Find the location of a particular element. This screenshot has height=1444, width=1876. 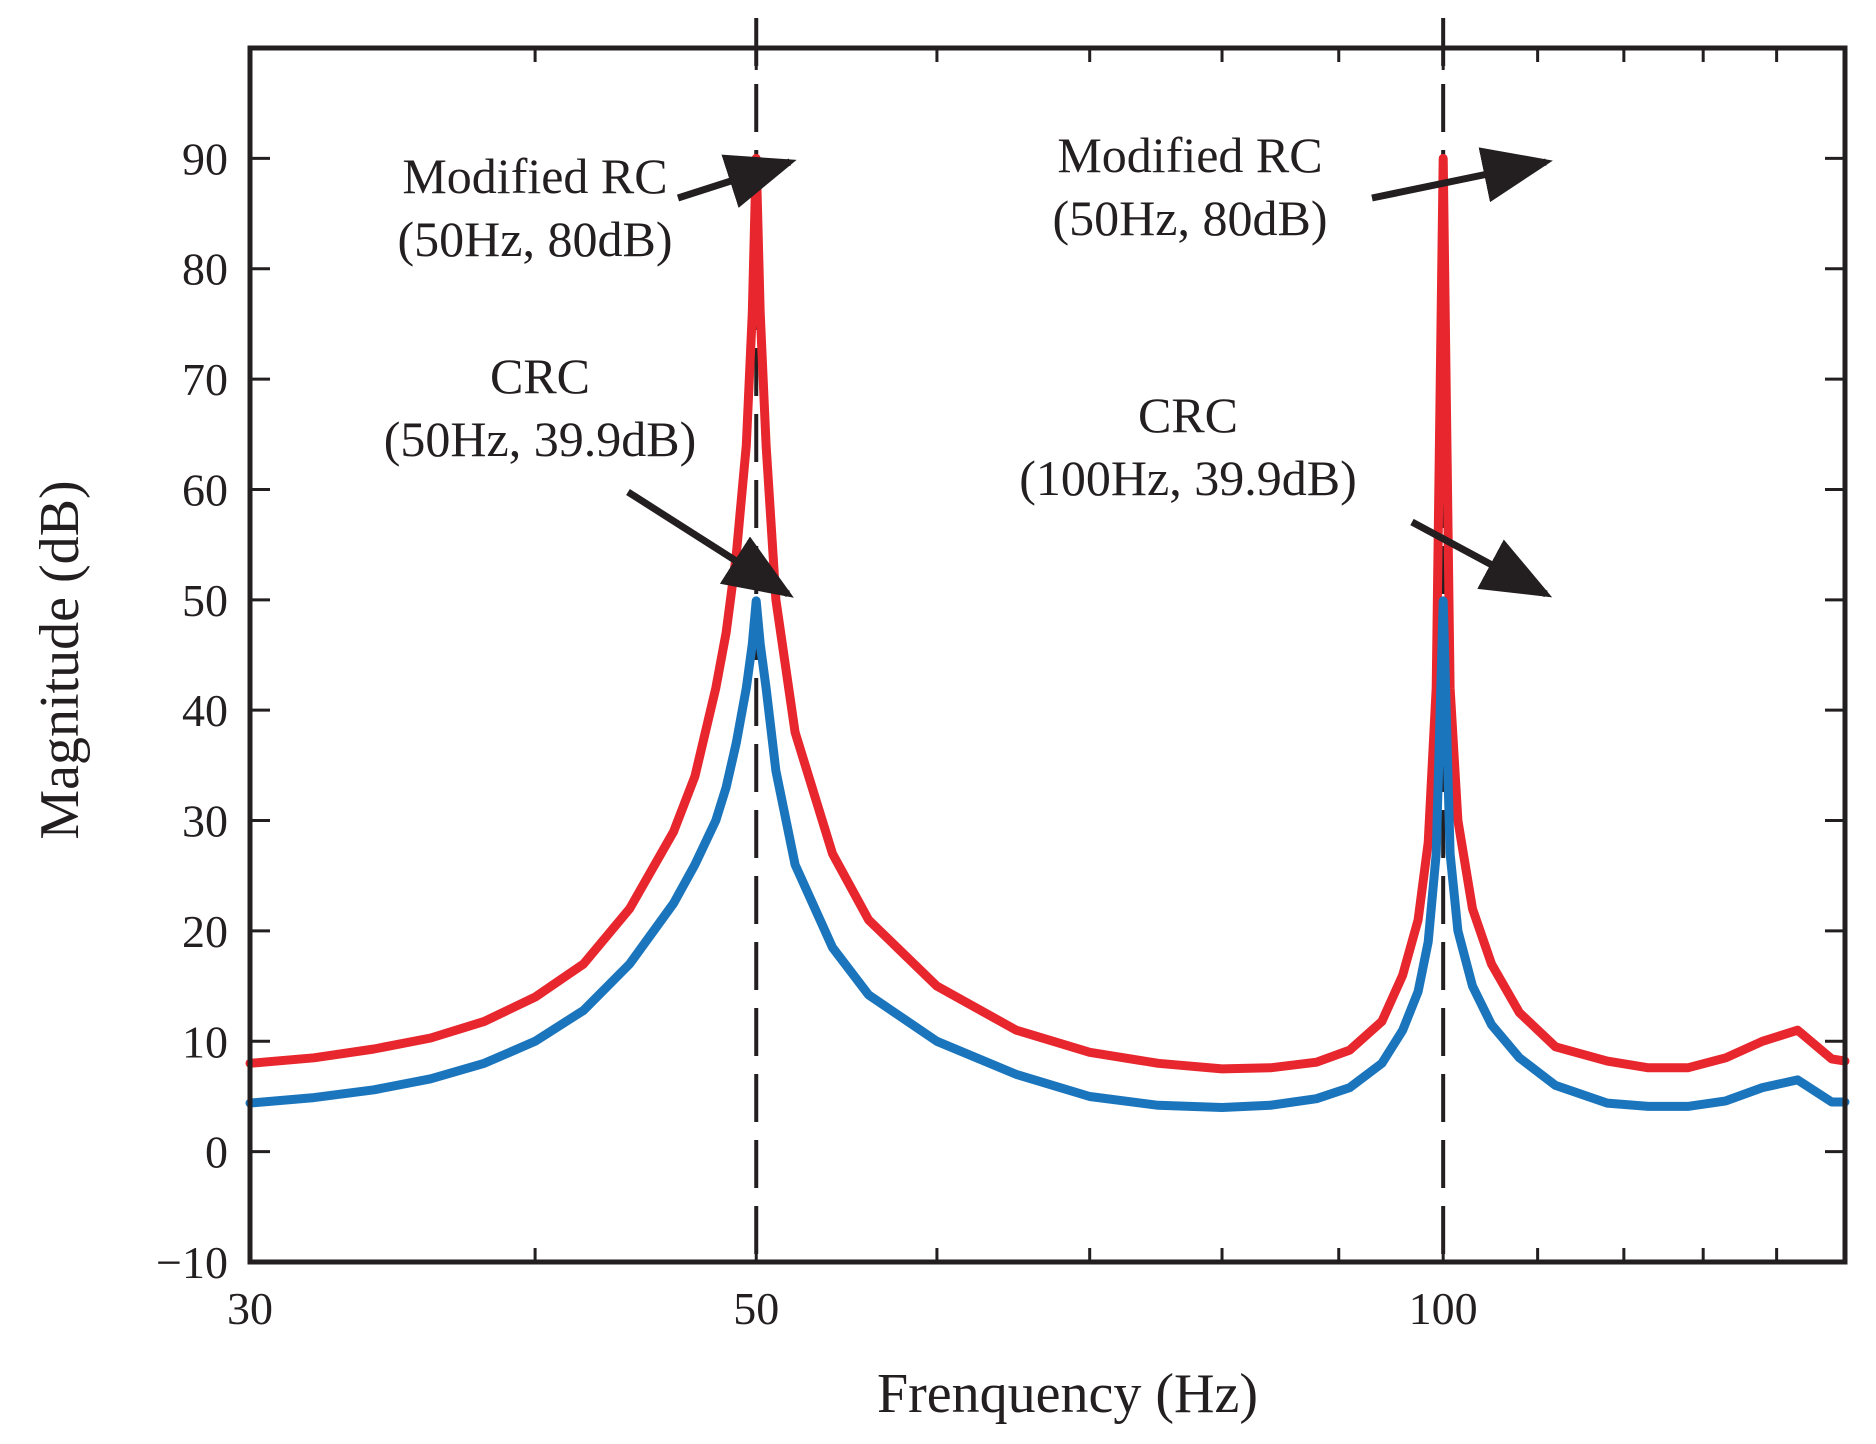

y-tick-label: 30 is located at coordinates (205, 821).